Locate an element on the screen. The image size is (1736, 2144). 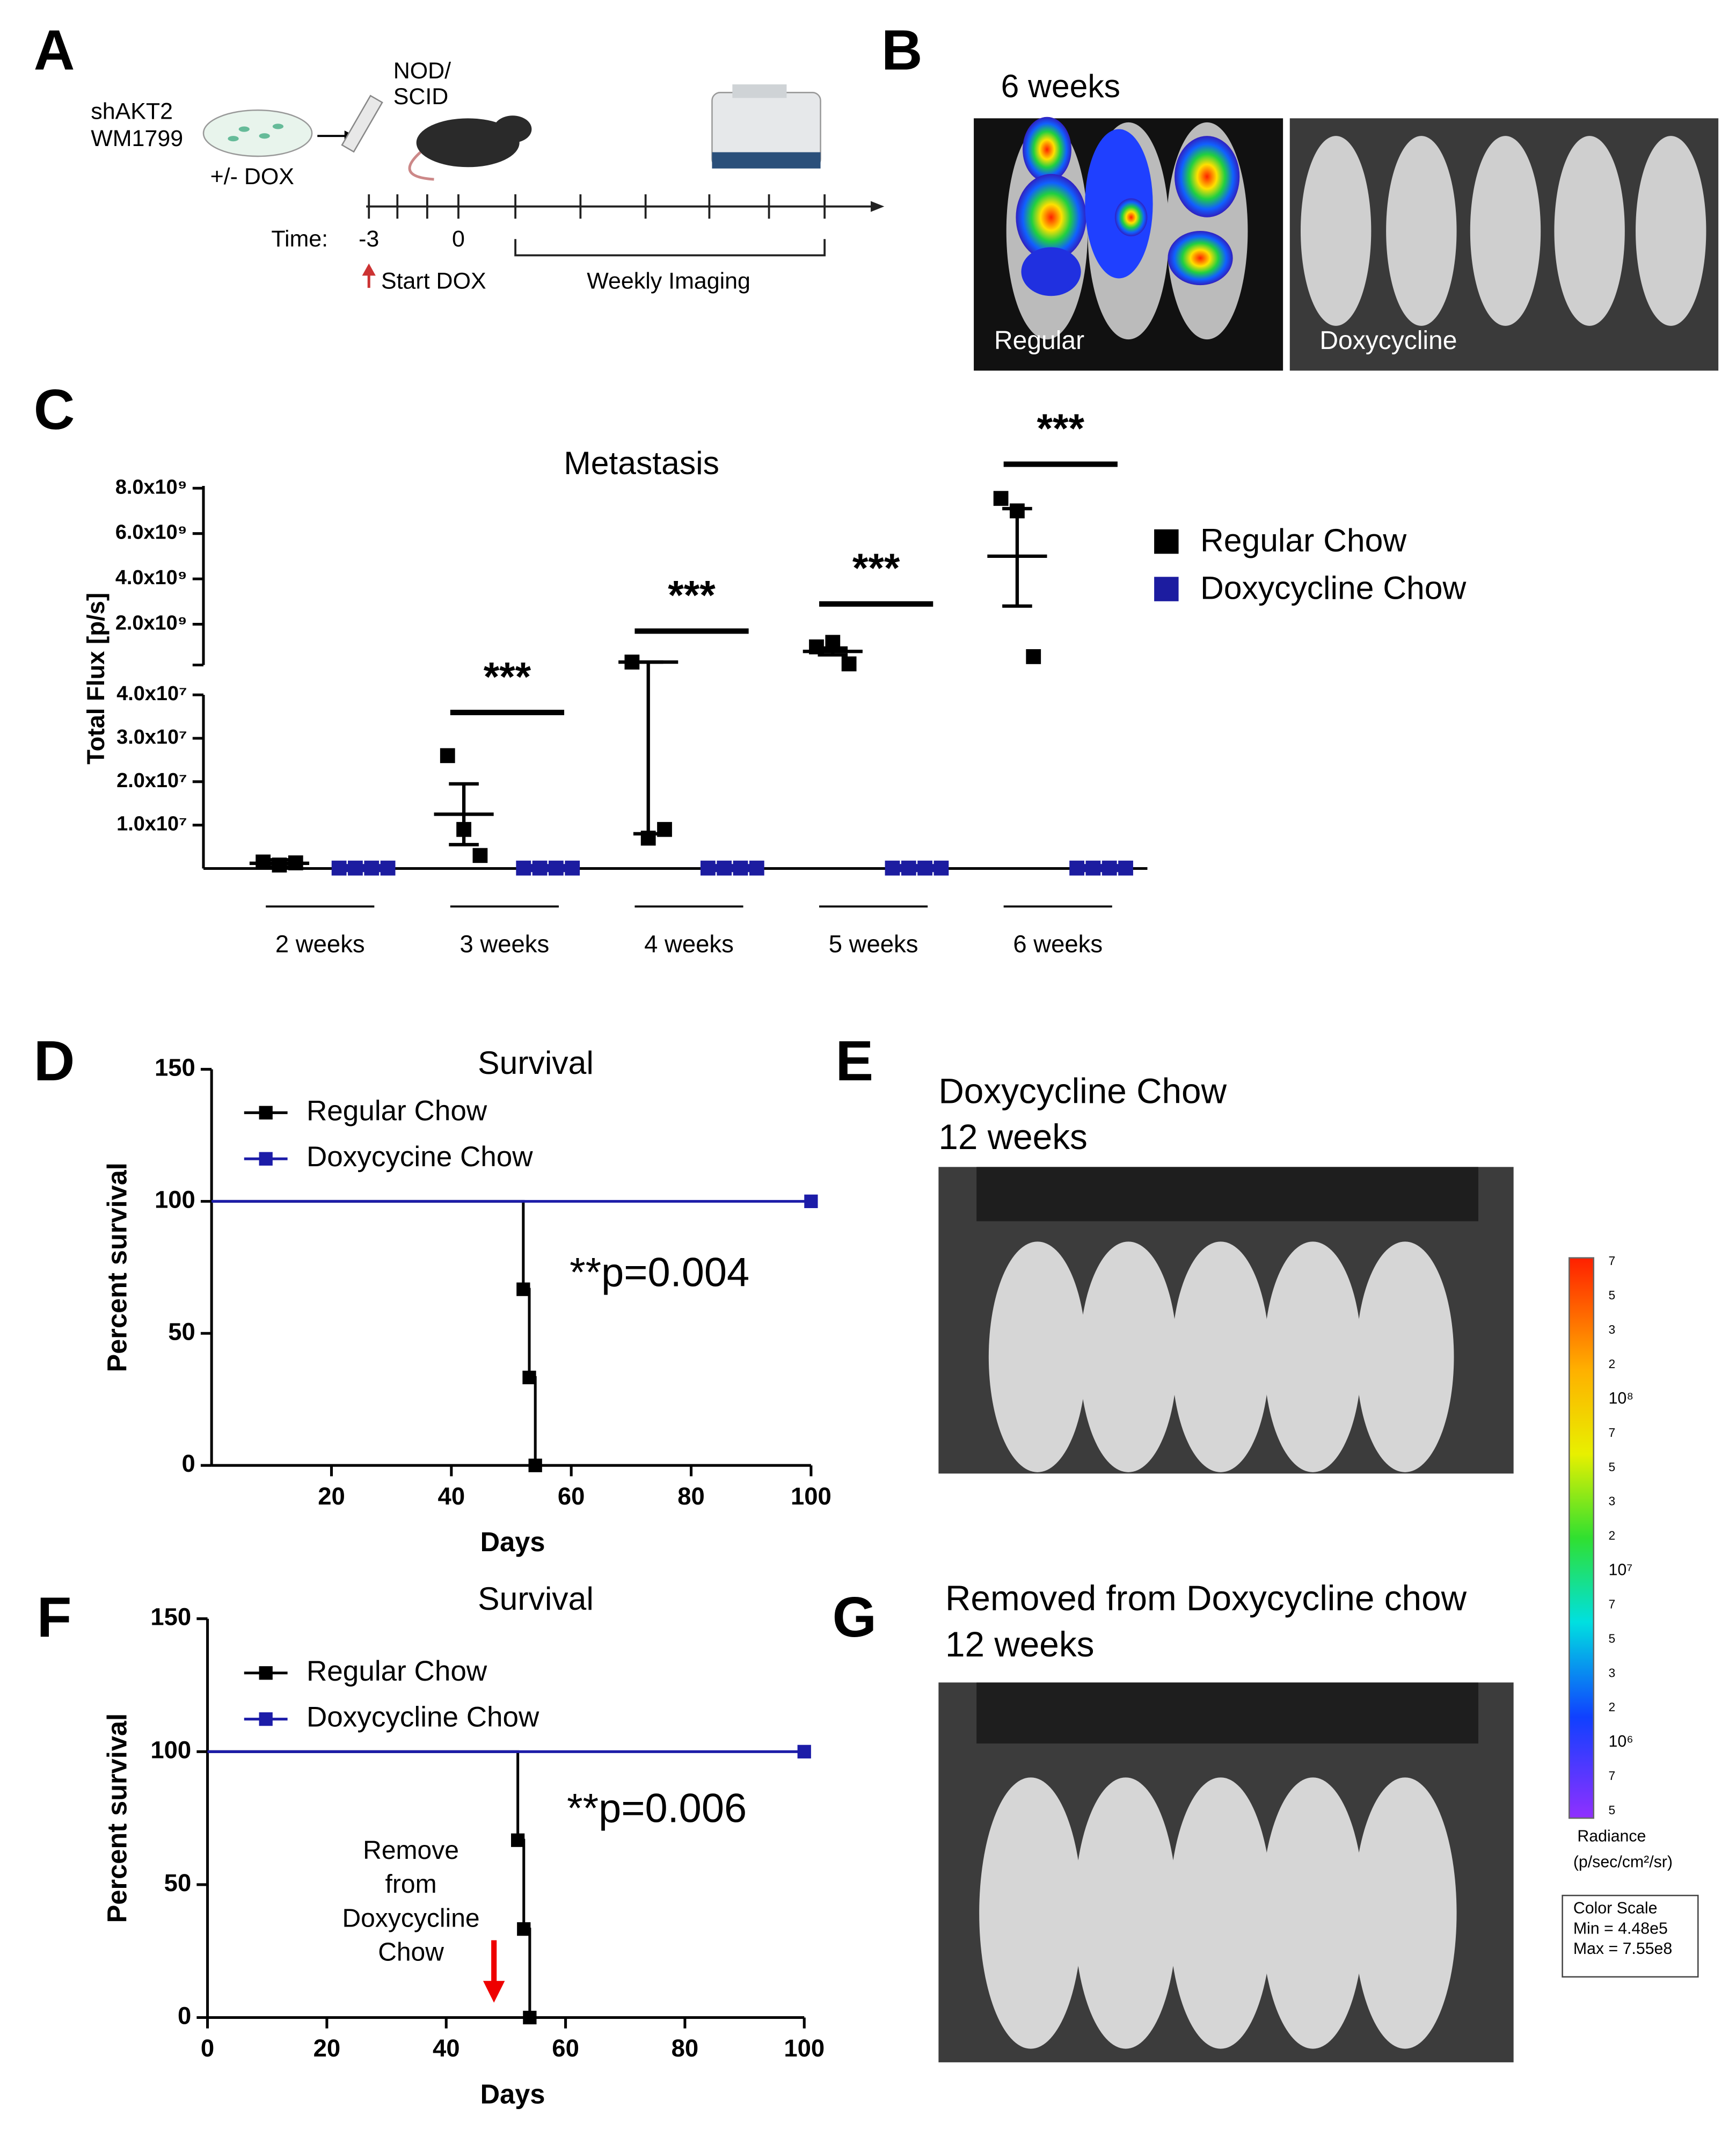
colorbar-tick-label: 10⁶ is located at coordinates (1621, 1742).